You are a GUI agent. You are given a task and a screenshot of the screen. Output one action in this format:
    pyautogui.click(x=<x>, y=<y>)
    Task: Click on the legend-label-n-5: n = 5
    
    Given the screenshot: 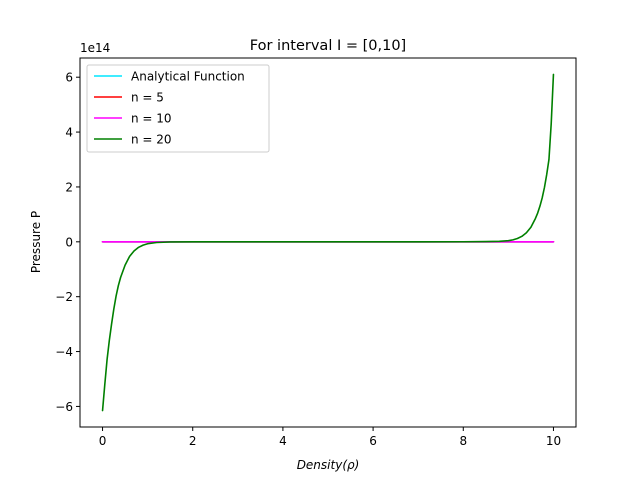 What is the action you would take?
    pyautogui.click(x=147, y=98)
    